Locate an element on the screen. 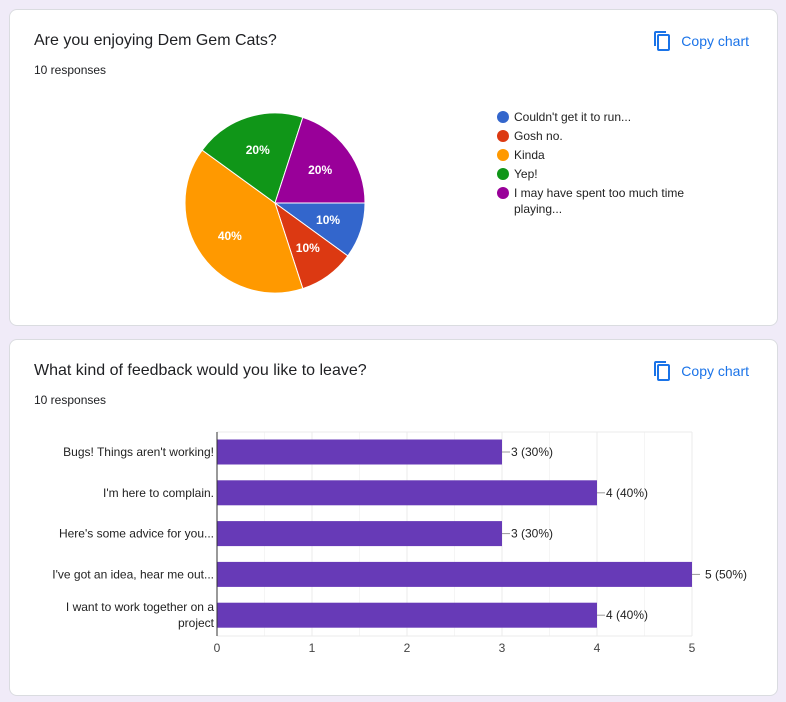 This screenshot has width=786, height=702. x-tick-label: 0 is located at coordinates (217, 648).